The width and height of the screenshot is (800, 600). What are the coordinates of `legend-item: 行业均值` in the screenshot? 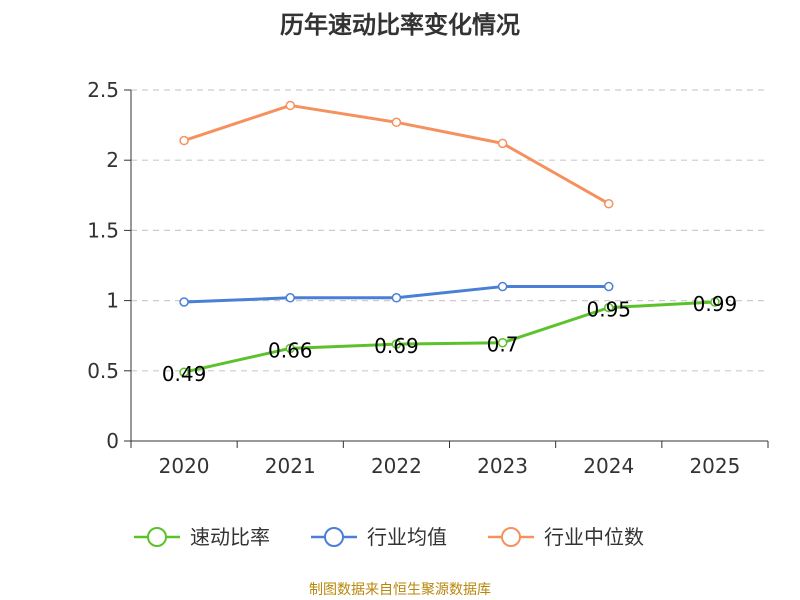 It's located at (379, 537).